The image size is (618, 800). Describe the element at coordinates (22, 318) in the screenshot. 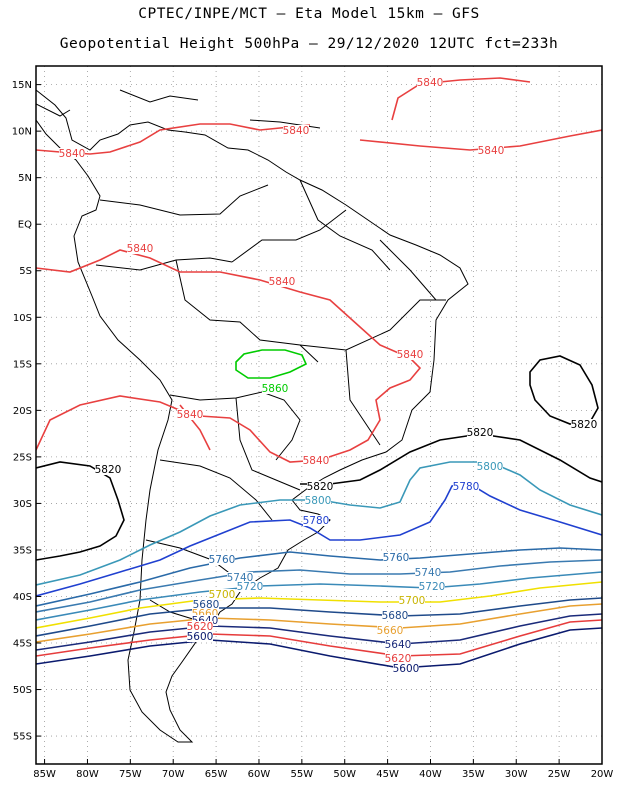

I see `lat-tick-label: 10S` at that location.